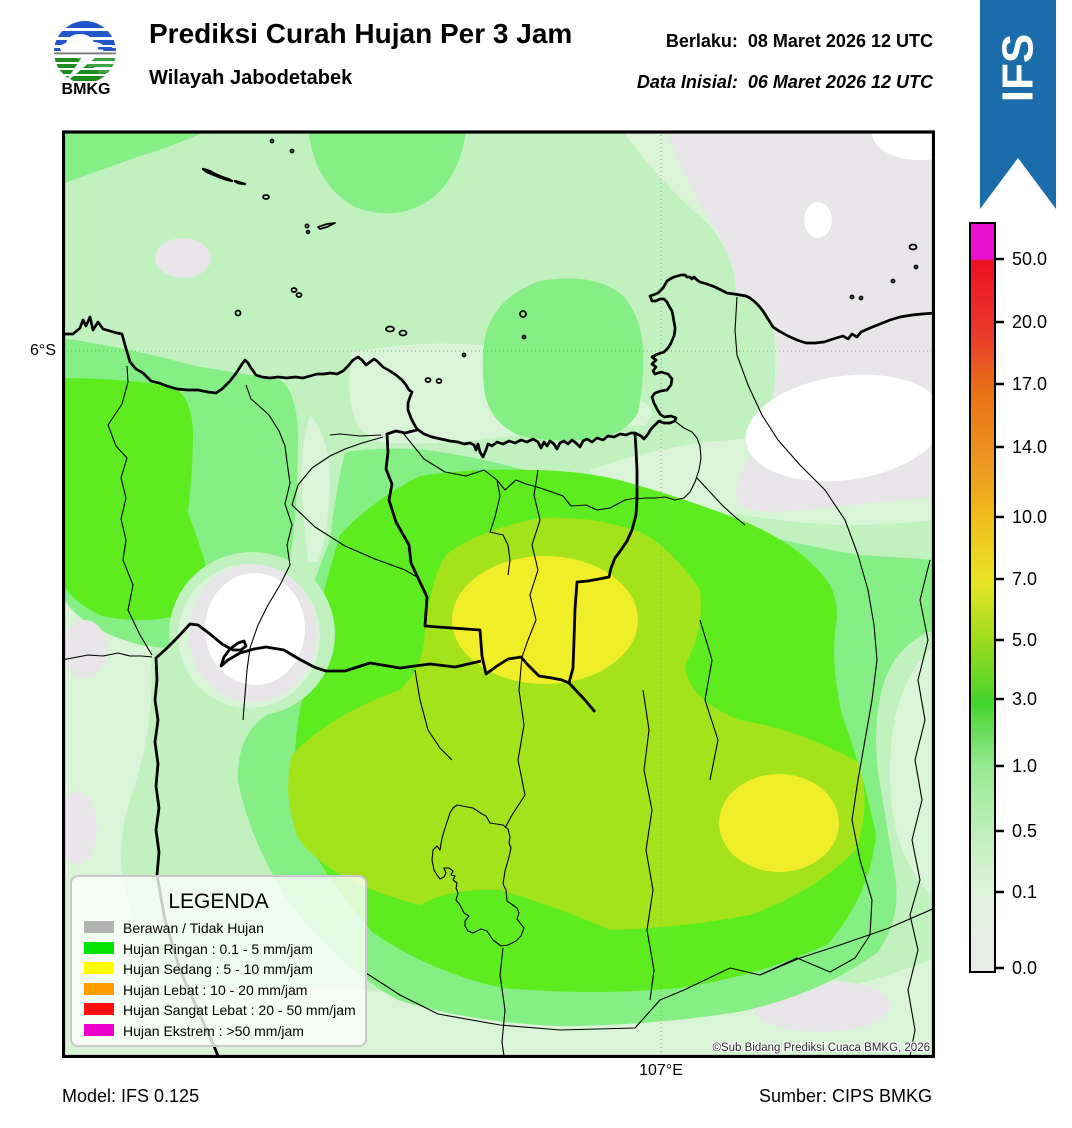  Describe the element at coordinates (1029, 517) in the screenshot. I see `svg-text: 10.0` at that location.